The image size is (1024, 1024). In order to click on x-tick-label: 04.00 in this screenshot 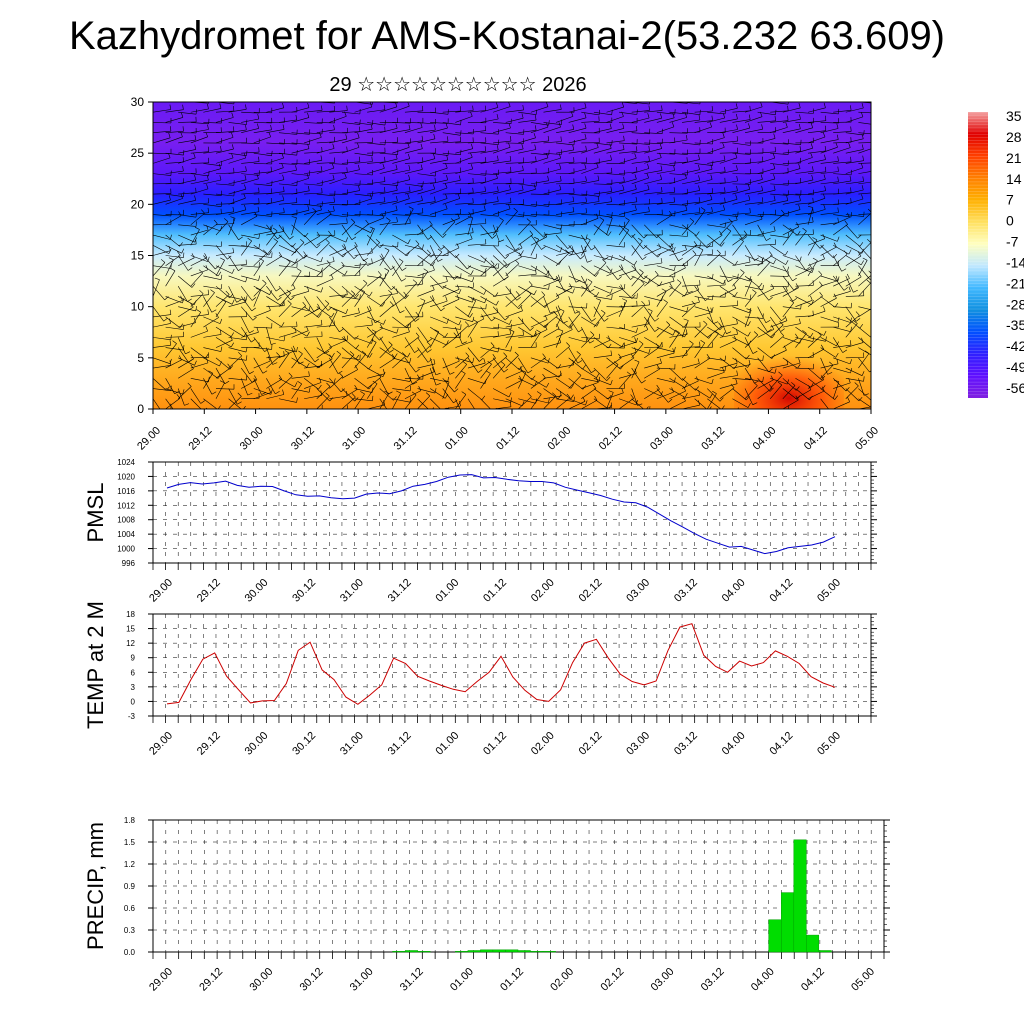, I will do `click(734, 591)`.